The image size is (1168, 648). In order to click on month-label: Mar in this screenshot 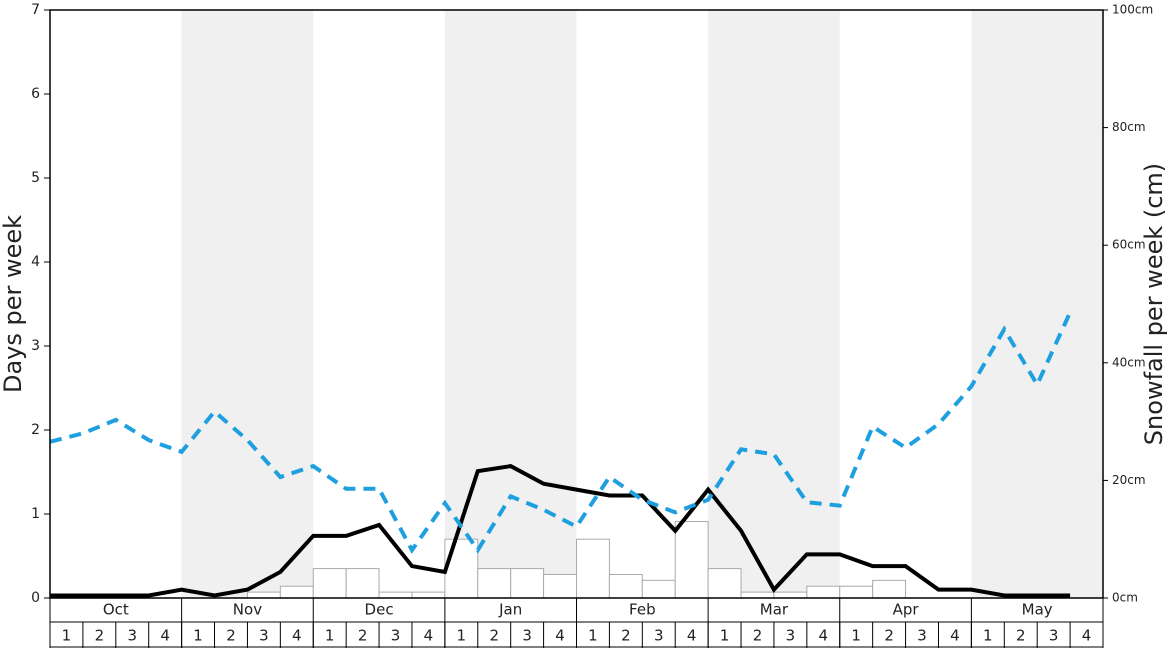, I will do `click(774, 610)`.